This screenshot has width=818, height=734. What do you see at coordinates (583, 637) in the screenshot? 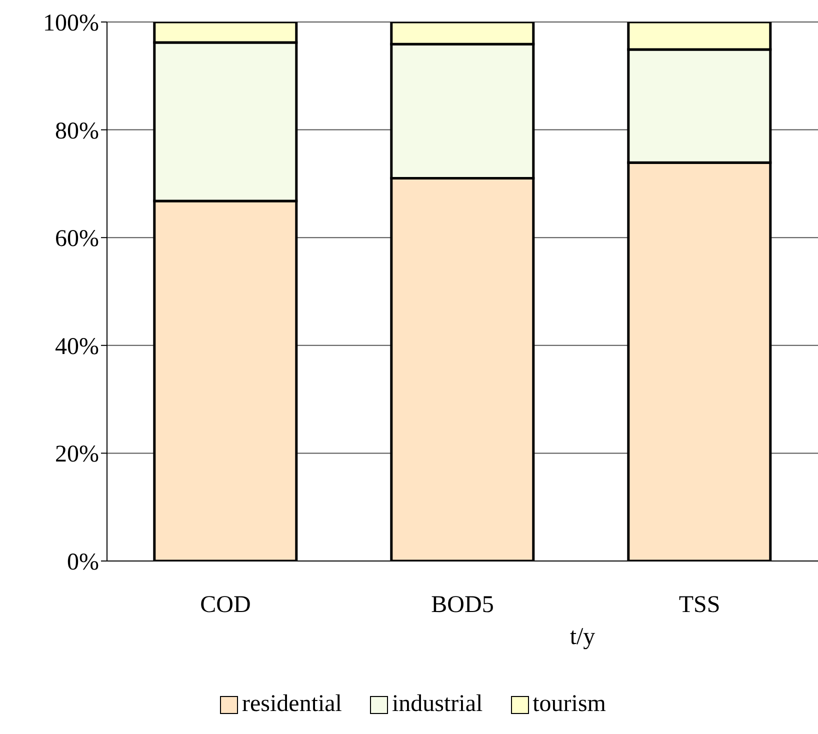
I see `x-axis-title: t/y` at bounding box center [583, 637].